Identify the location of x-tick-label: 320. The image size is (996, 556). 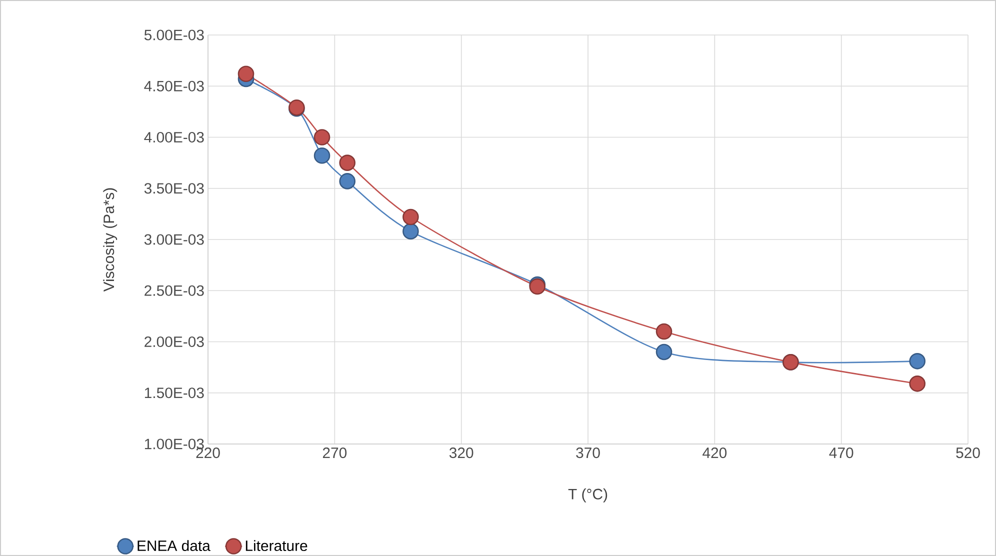
(461, 452).